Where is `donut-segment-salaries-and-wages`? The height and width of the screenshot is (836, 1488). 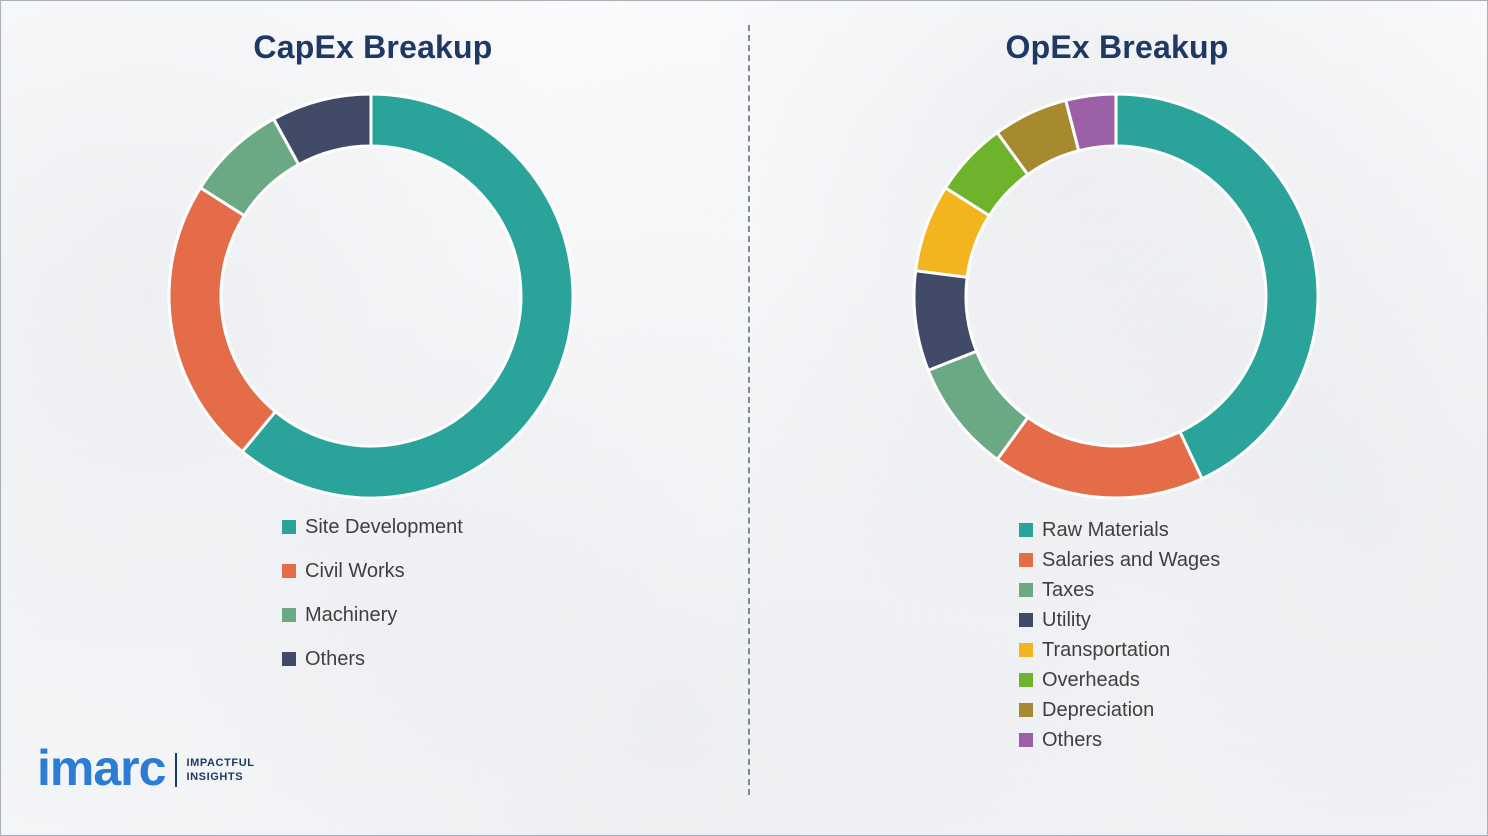
donut-segment-salaries-and-wages is located at coordinates (1099, 457).